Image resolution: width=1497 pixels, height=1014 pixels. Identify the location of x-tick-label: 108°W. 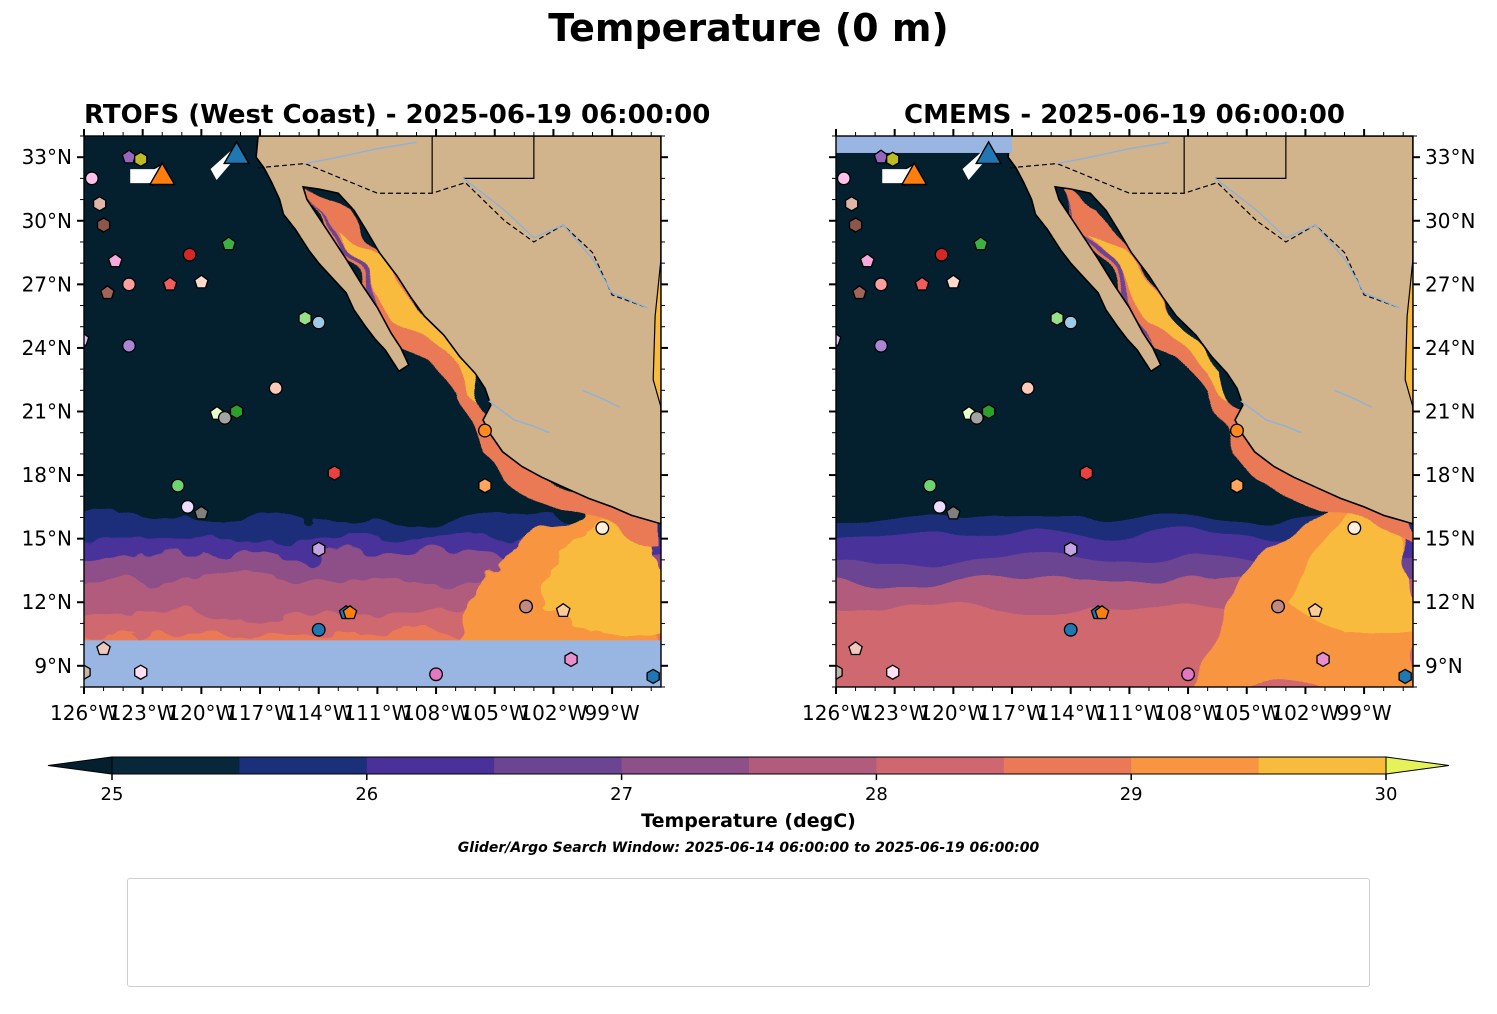
(436, 713).